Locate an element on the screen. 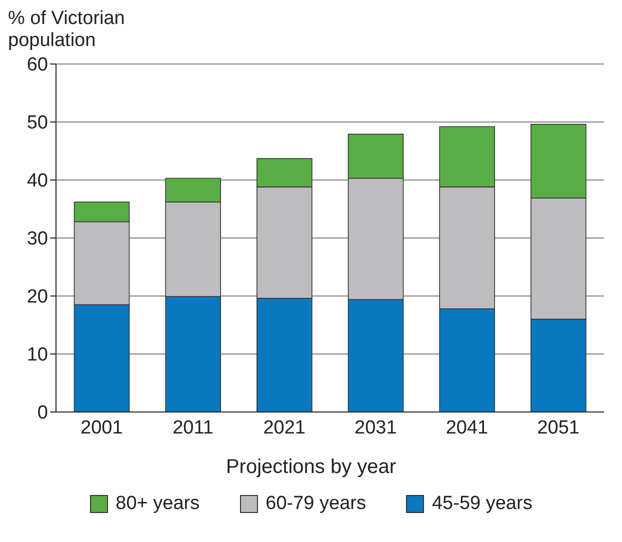 The width and height of the screenshot is (622, 542). y-tick-label: 60 is located at coordinates (37, 65).